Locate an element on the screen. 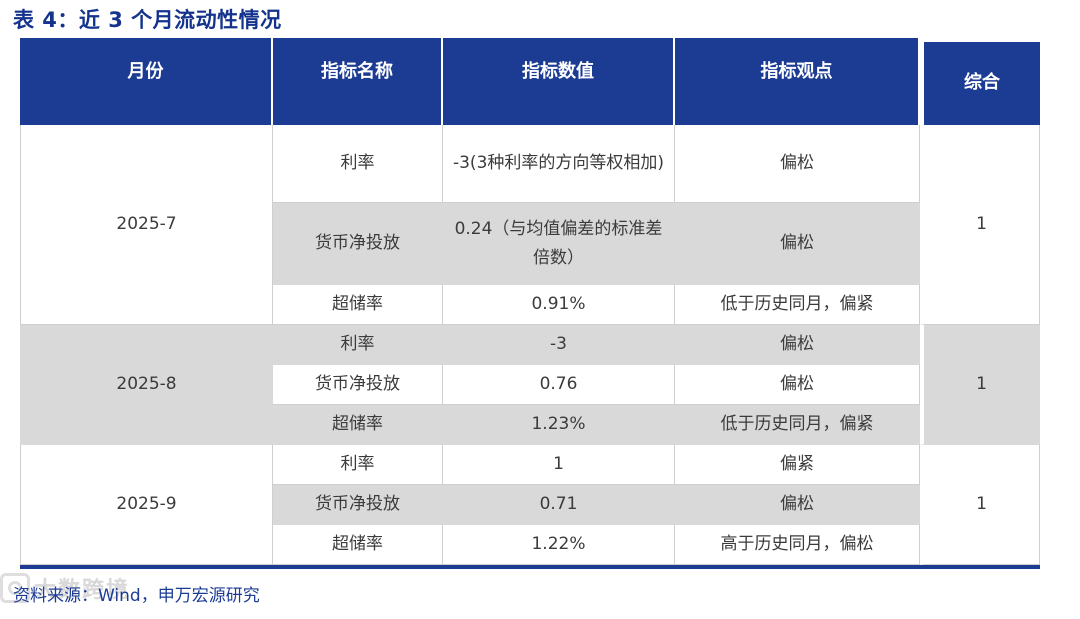 This screenshot has width=1080, height=619. indicator-value-cell: 1.22% is located at coordinates (559, 545).